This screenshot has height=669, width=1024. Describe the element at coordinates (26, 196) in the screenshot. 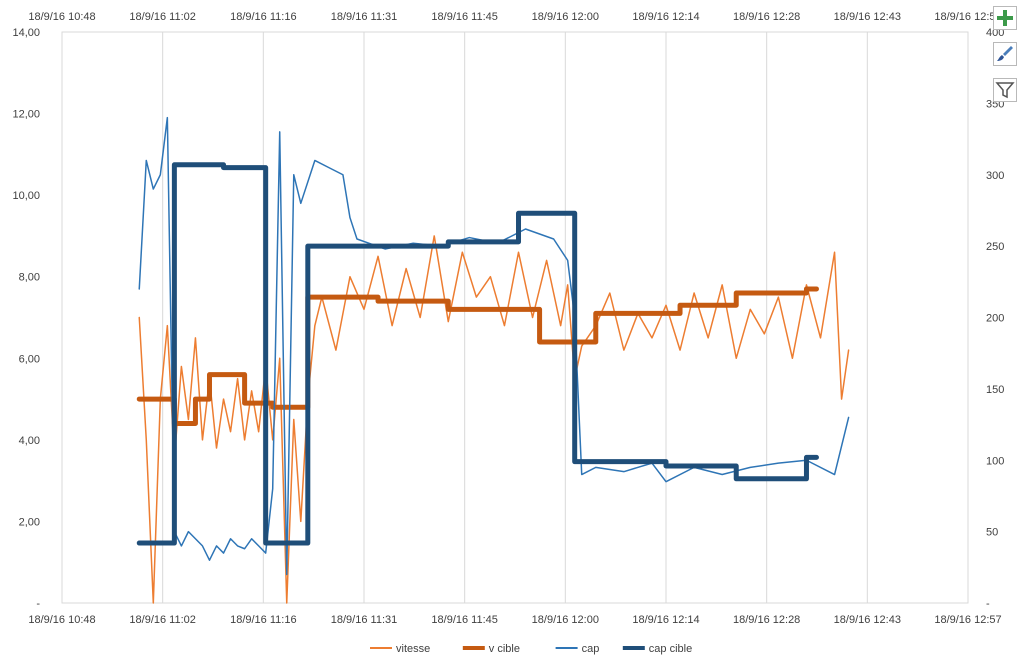

I see `y-left-tick-label: 10,00` at that location.